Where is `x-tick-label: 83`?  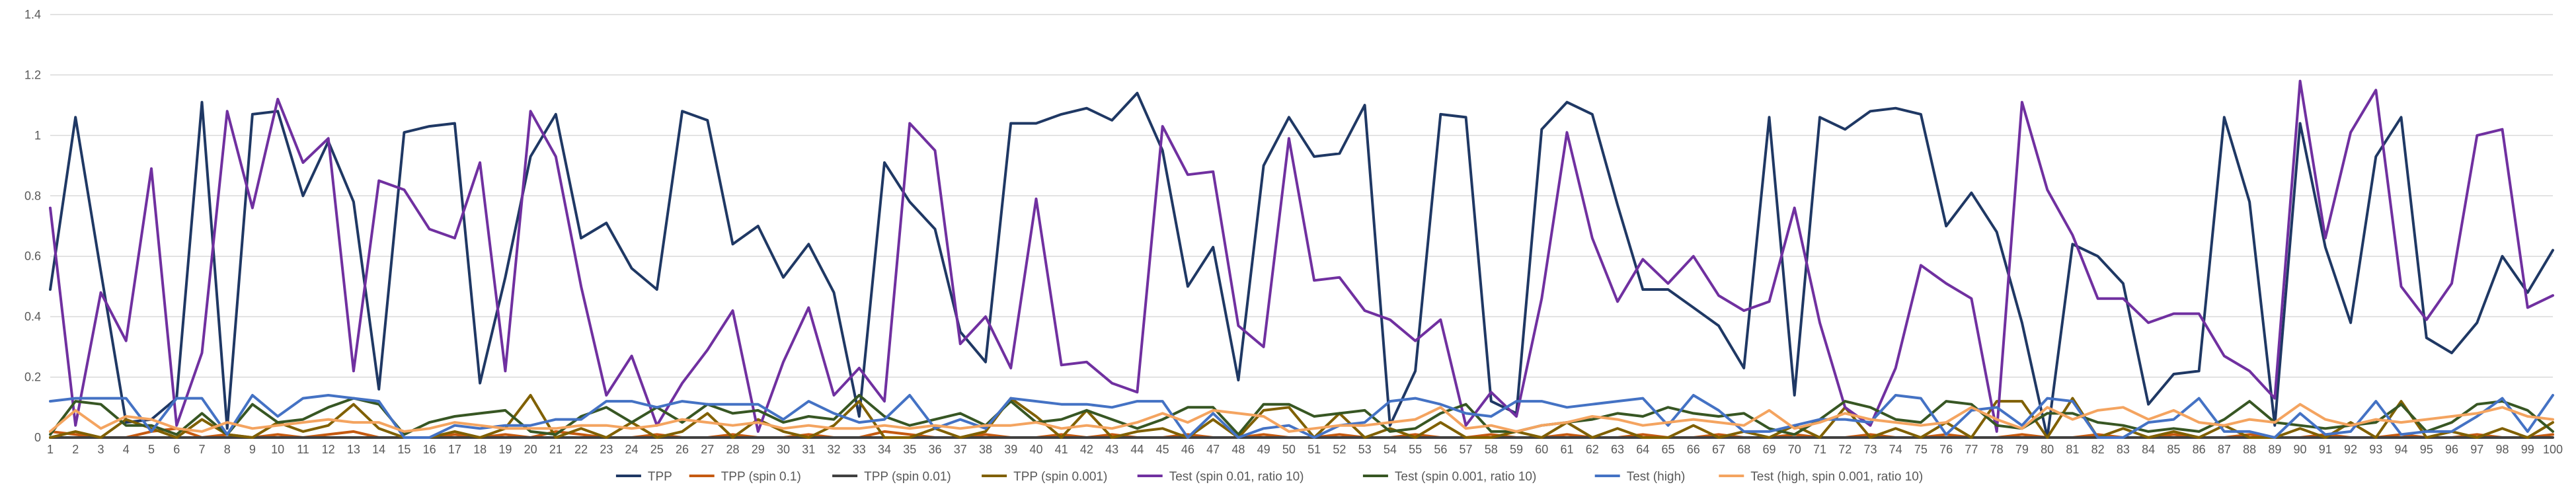 x-tick-label: 83 is located at coordinates (2123, 449).